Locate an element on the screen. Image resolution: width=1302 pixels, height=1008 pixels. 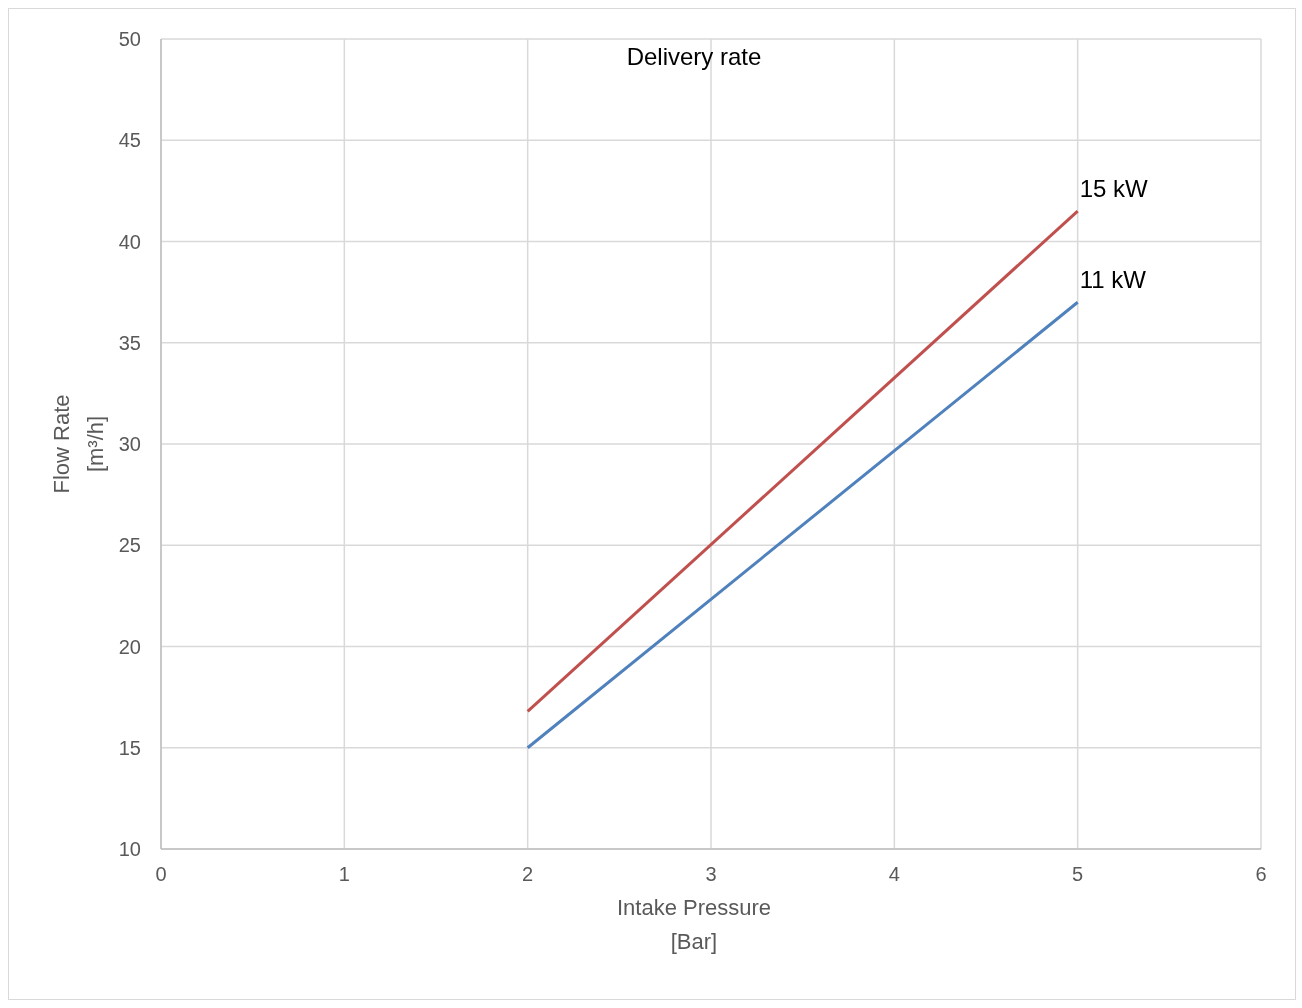
x-tick-label: 2 is located at coordinates (528, 874).